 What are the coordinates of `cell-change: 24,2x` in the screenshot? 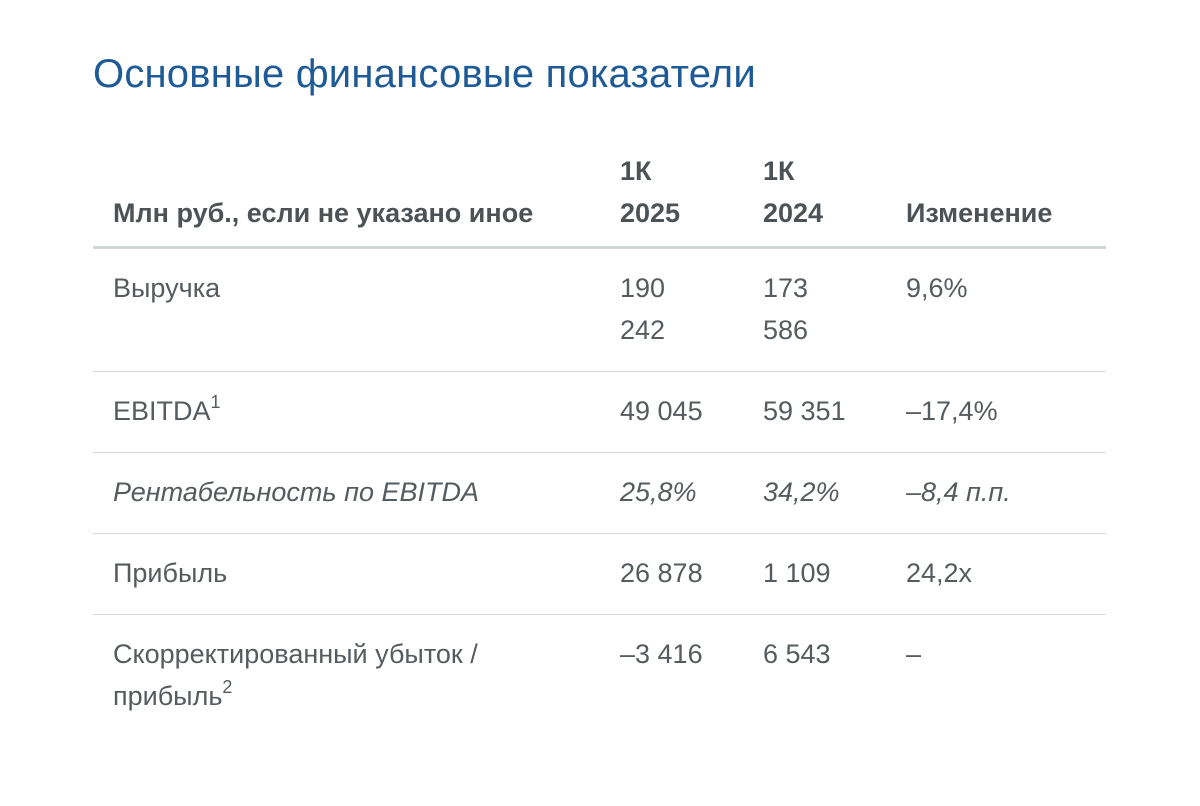 It's located at (1006, 574).